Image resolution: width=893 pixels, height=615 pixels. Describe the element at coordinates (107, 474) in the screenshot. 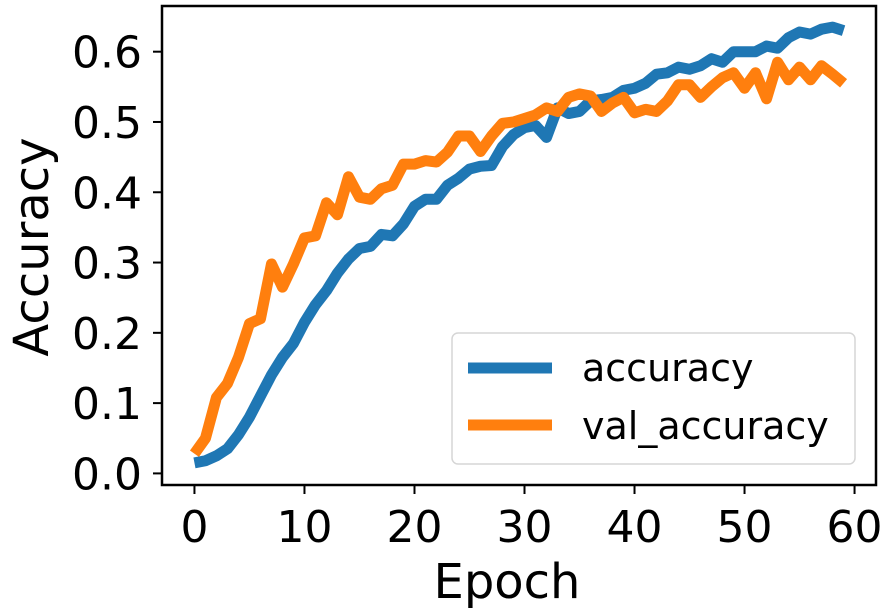

I see `y-tick-label: 0.0` at that location.